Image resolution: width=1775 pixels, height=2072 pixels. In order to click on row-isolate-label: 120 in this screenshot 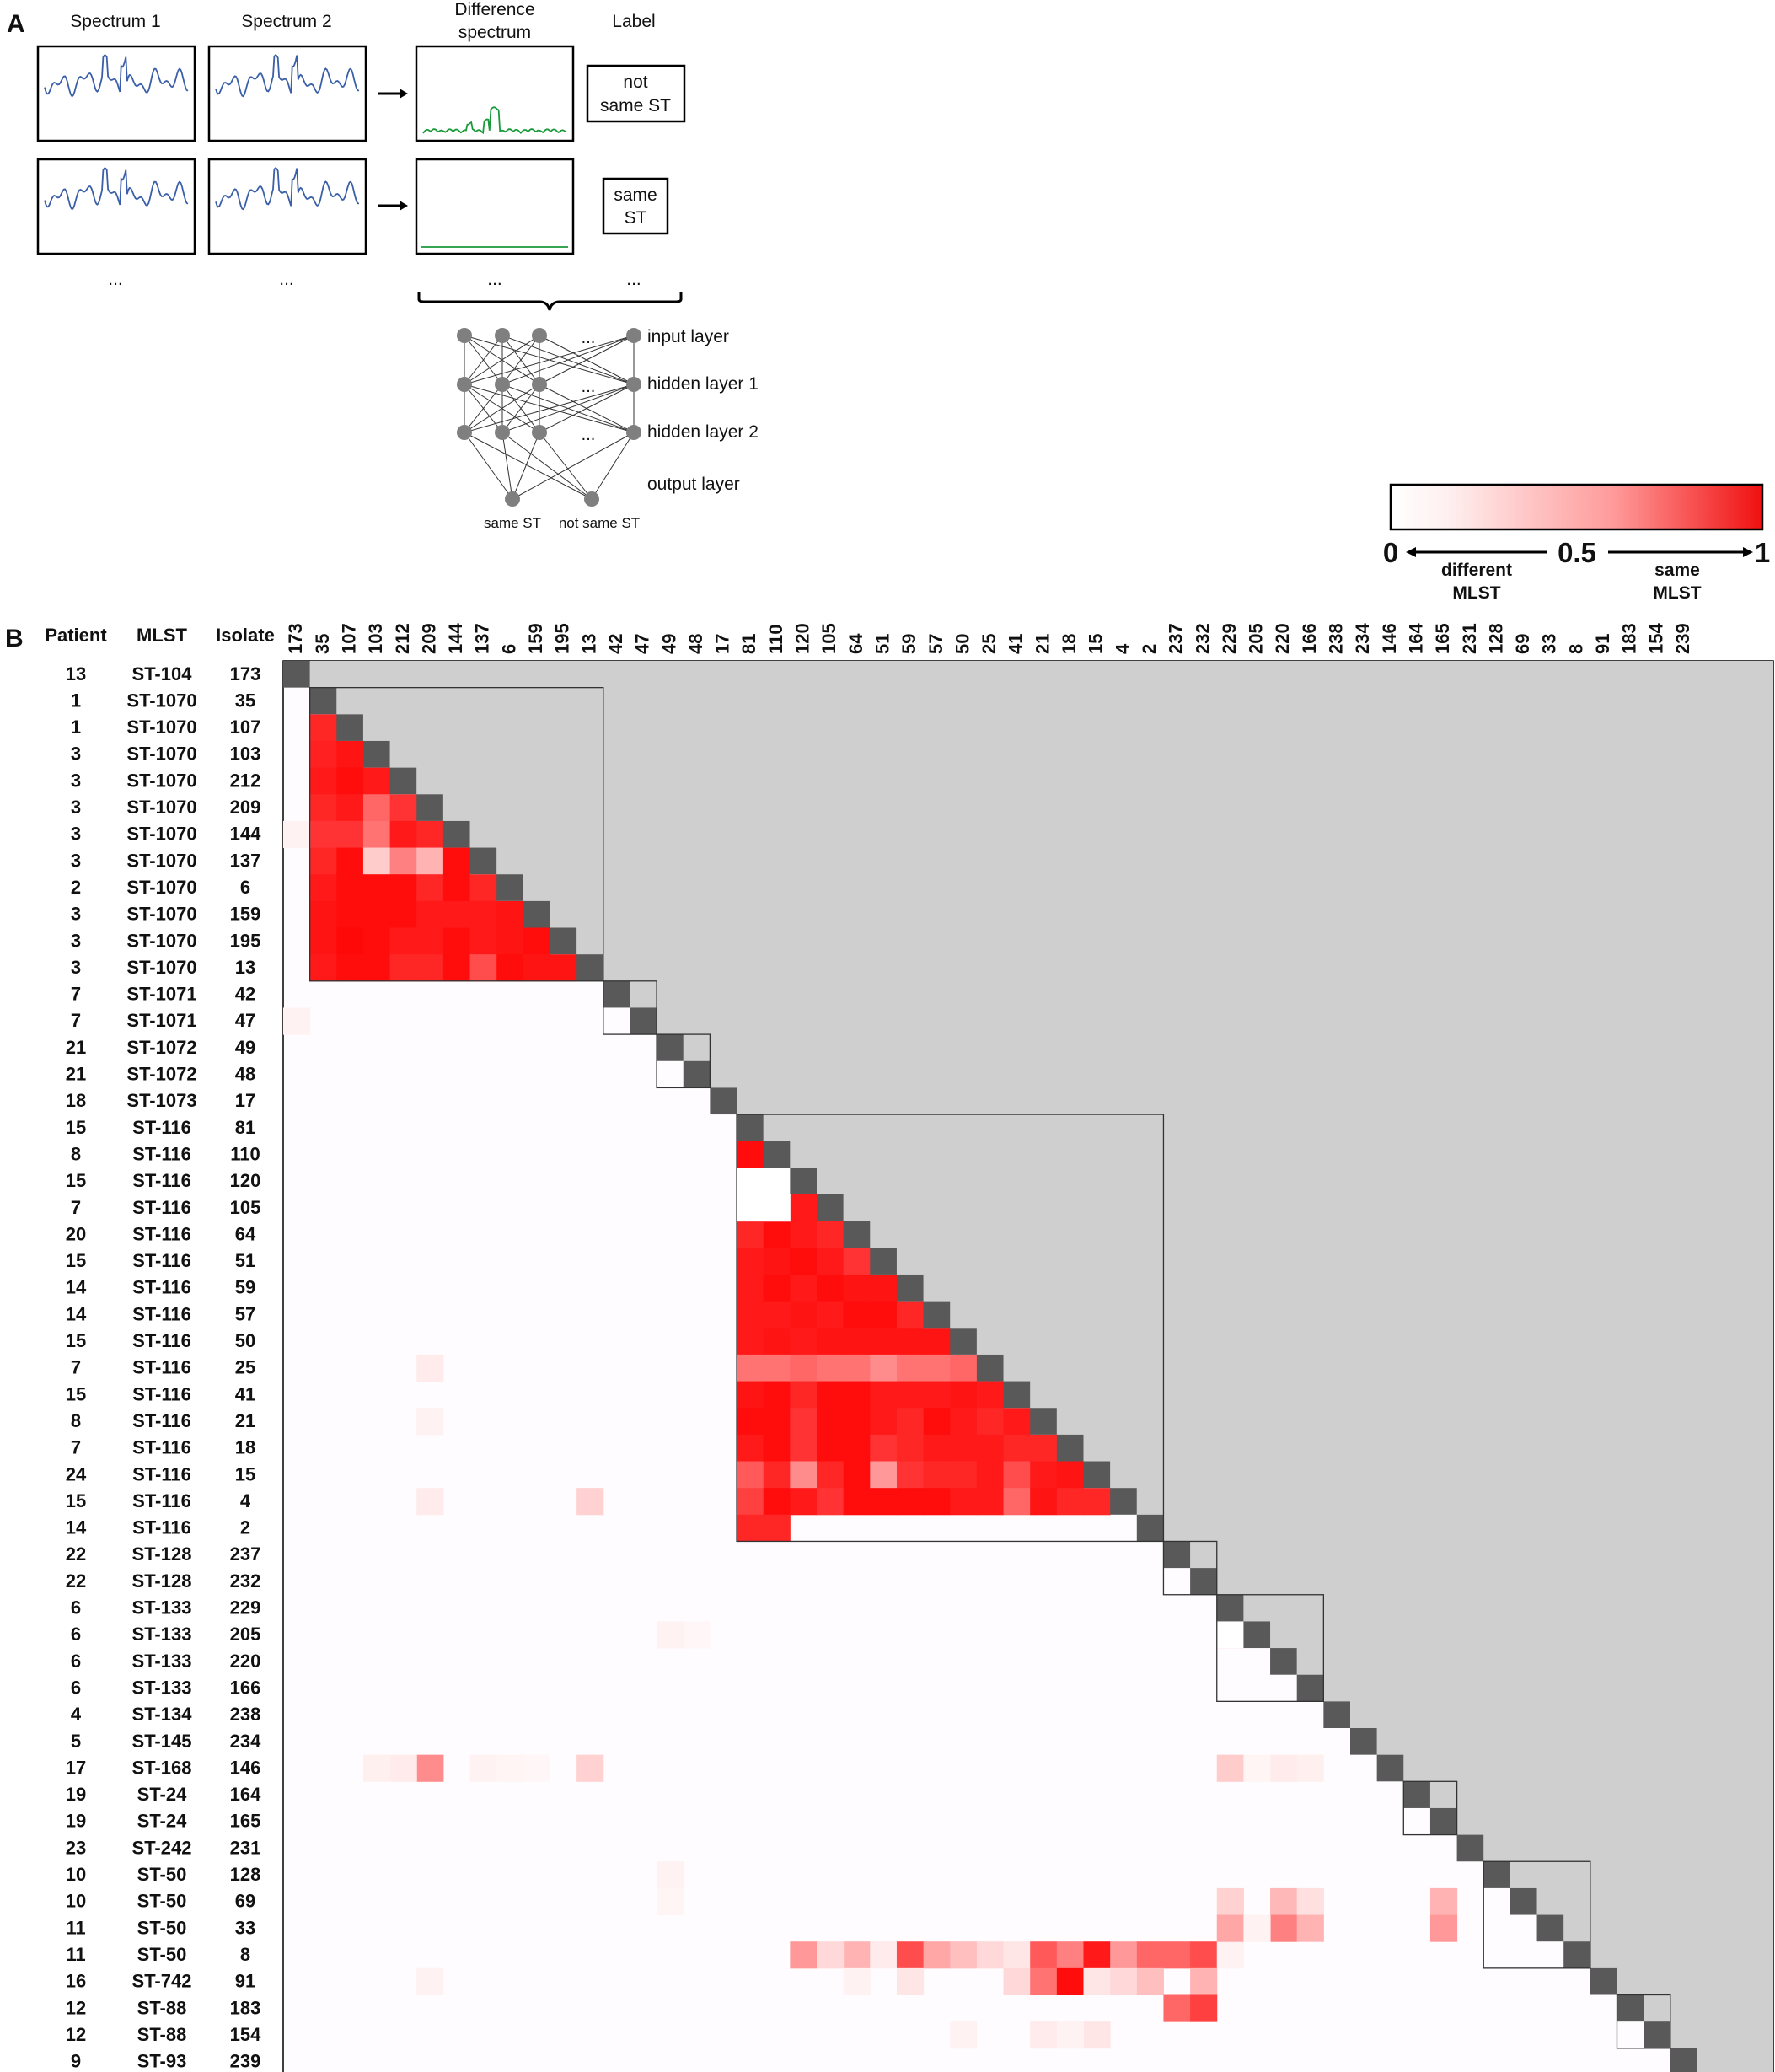, I will do `click(246, 1180)`.